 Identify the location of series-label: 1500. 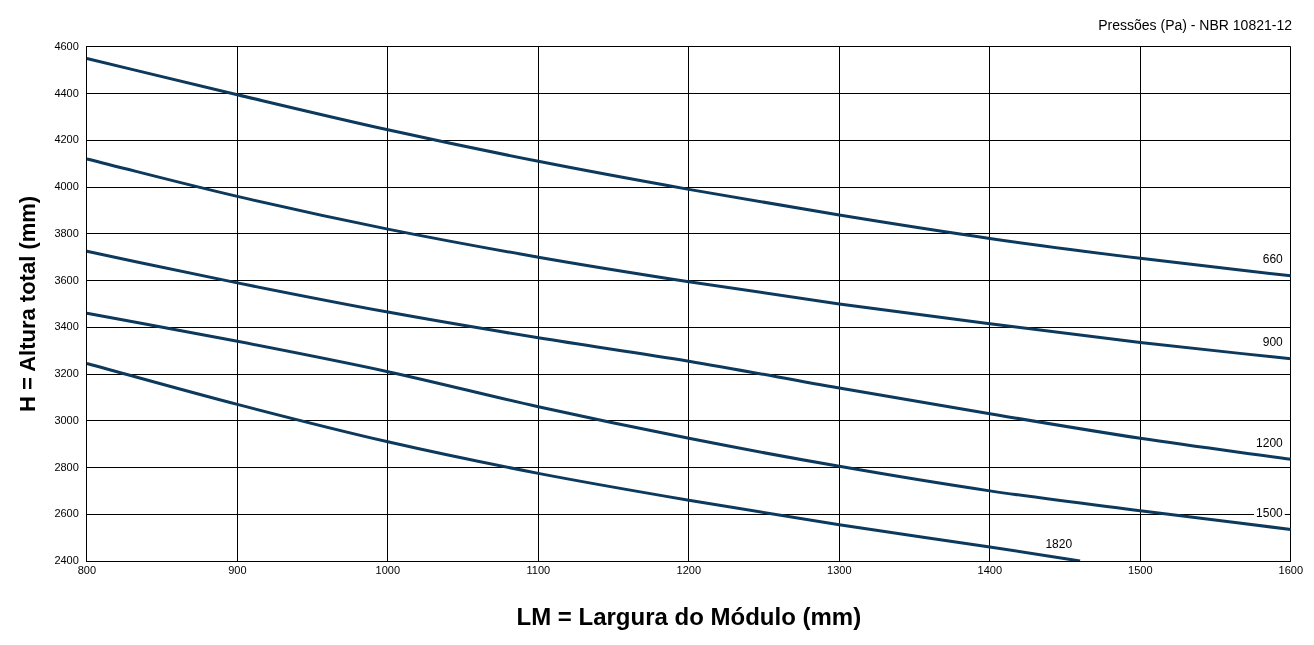
(1270, 512).